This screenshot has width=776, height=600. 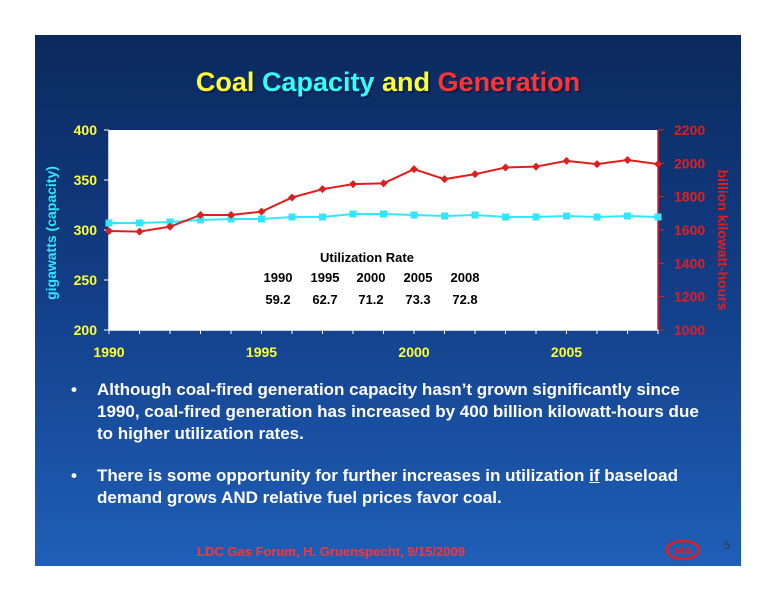 What do you see at coordinates (689, 230) in the screenshot?
I see `y-right-tick-label: 1600` at bounding box center [689, 230].